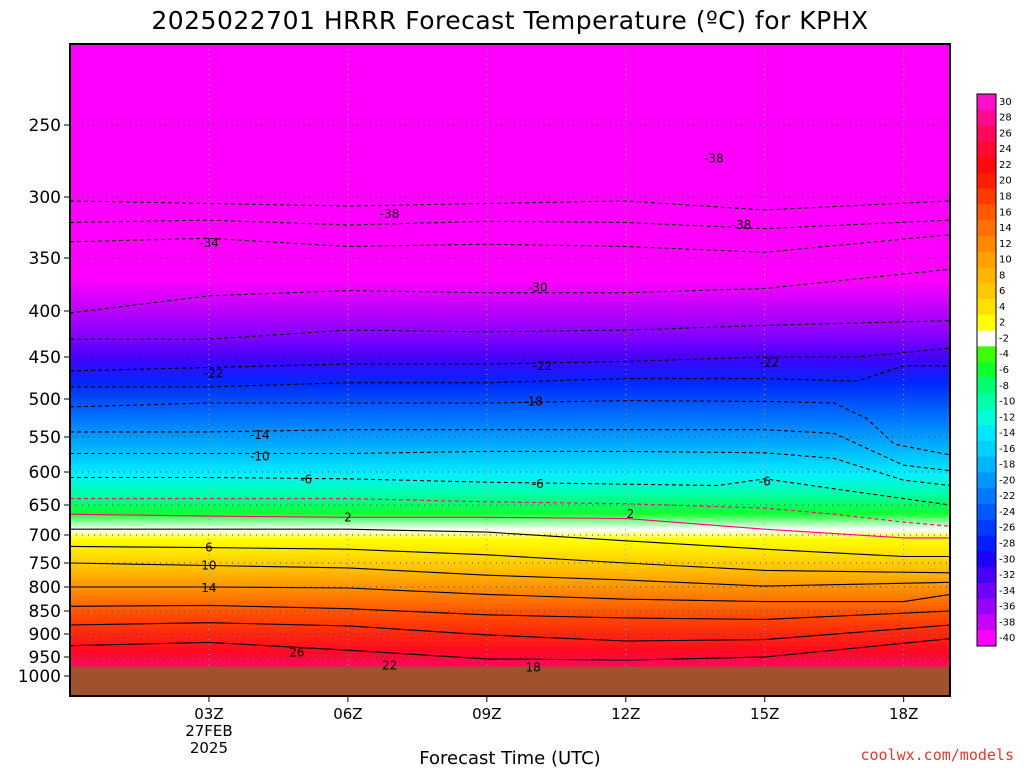 The height and width of the screenshot is (768, 1024). What do you see at coordinates (208, 731) in the screenshot?
I see `x-date-day: 27FEB` at bounding box center [208, 731].